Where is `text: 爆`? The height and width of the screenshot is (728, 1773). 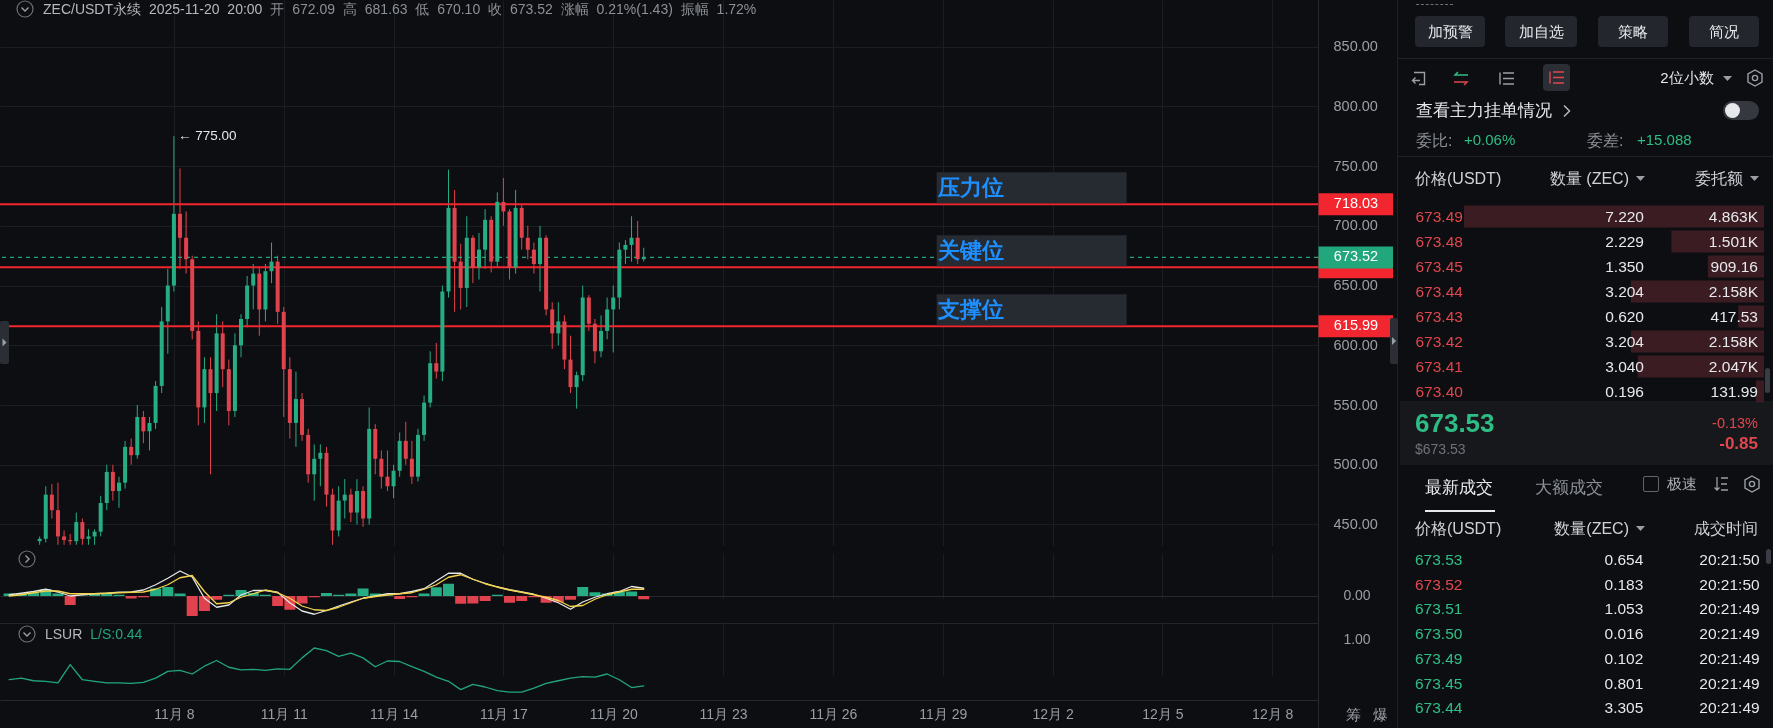 text: 爆 is located at coordinates (1380, 715).